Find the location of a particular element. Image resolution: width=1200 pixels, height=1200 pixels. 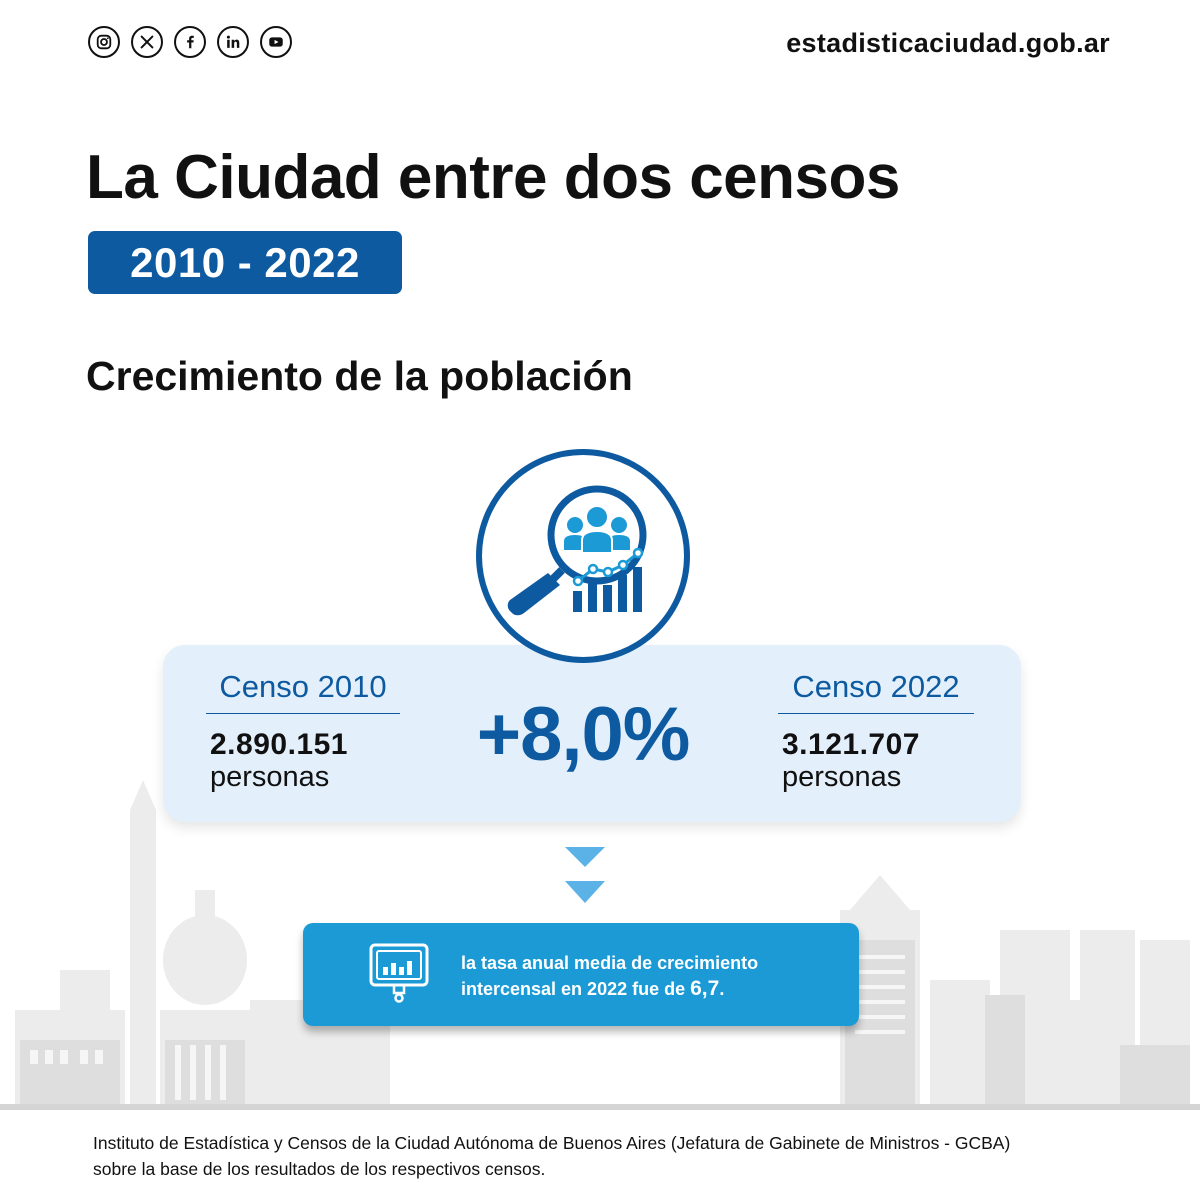

census-2022-value: 3.121.707 is located at coordinates (851, 744).